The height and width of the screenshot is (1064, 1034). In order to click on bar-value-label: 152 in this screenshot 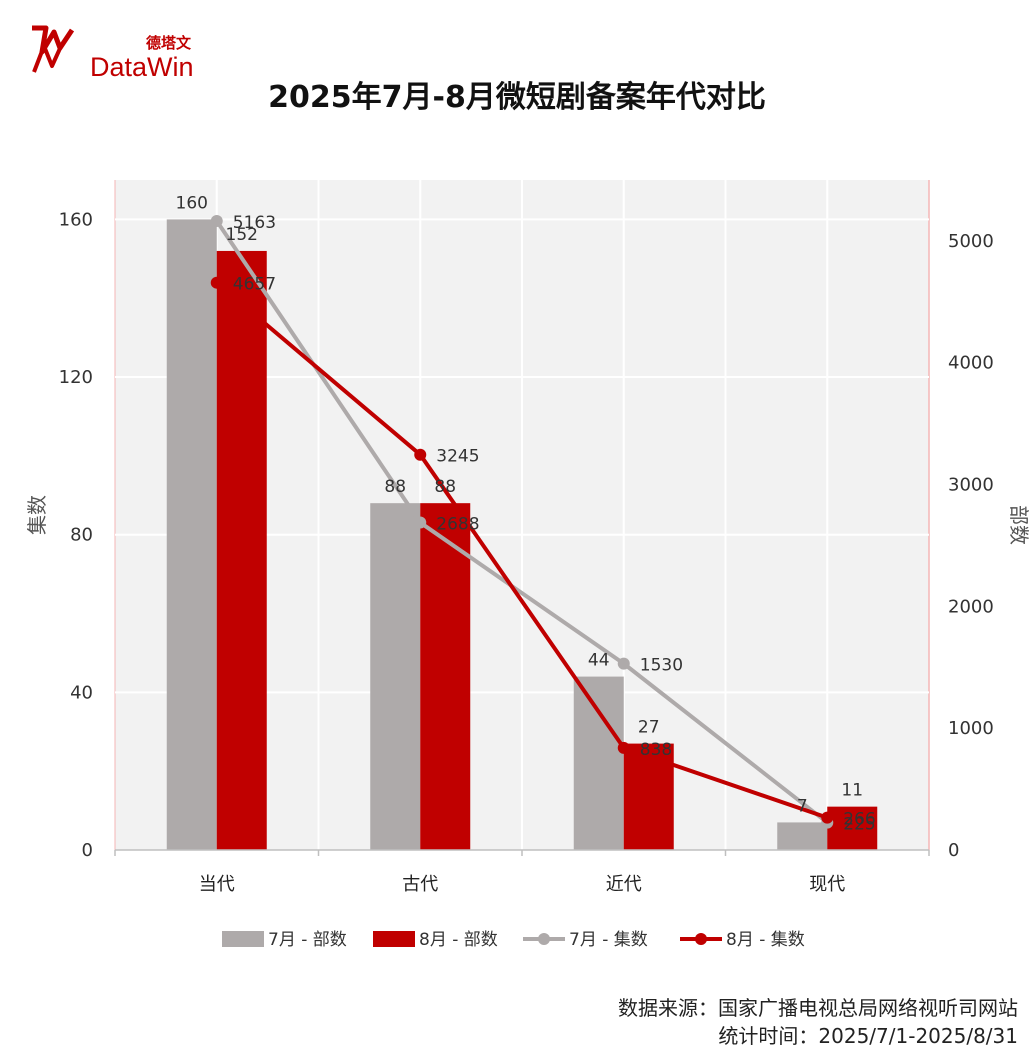, I will do `click(242, 235)`.